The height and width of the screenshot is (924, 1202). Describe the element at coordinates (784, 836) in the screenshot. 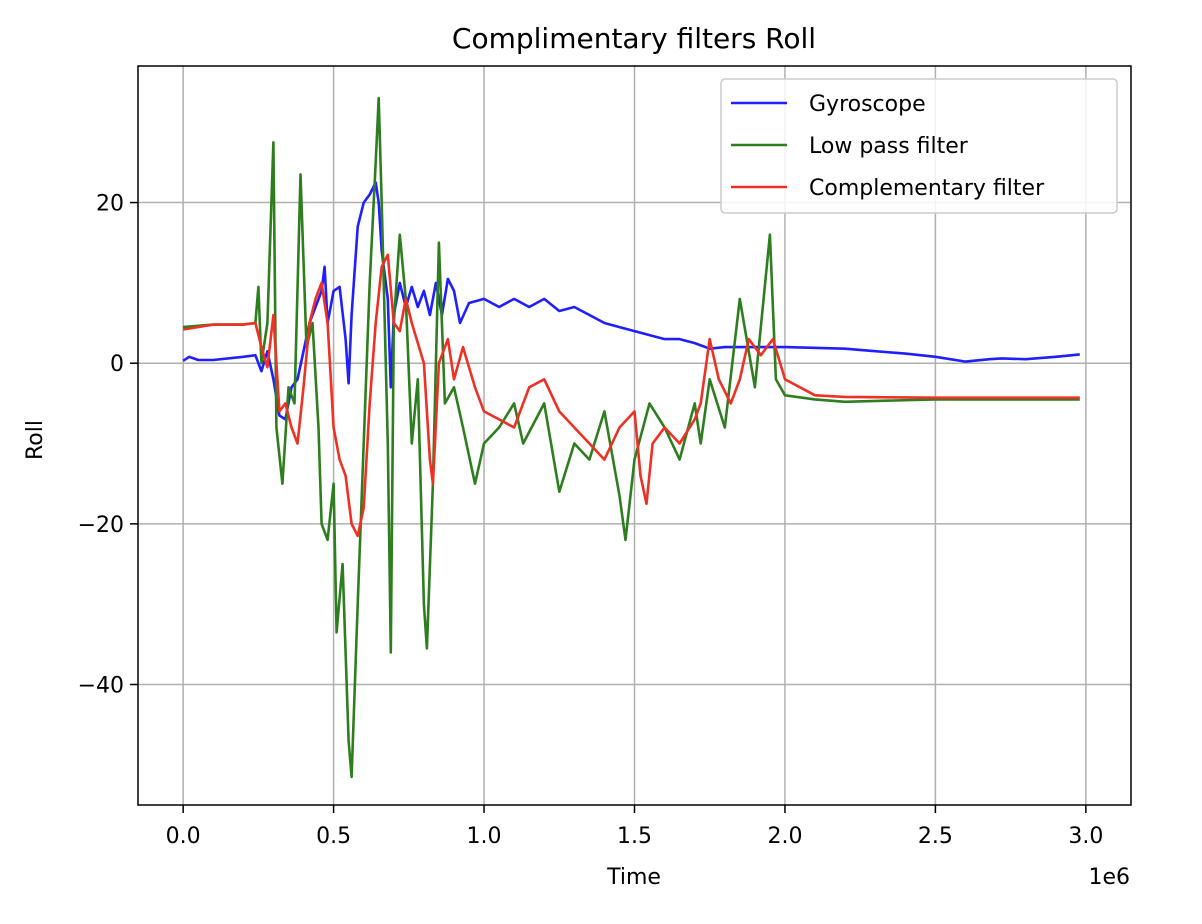

I see `x-tick-label: 2.0` at that location.